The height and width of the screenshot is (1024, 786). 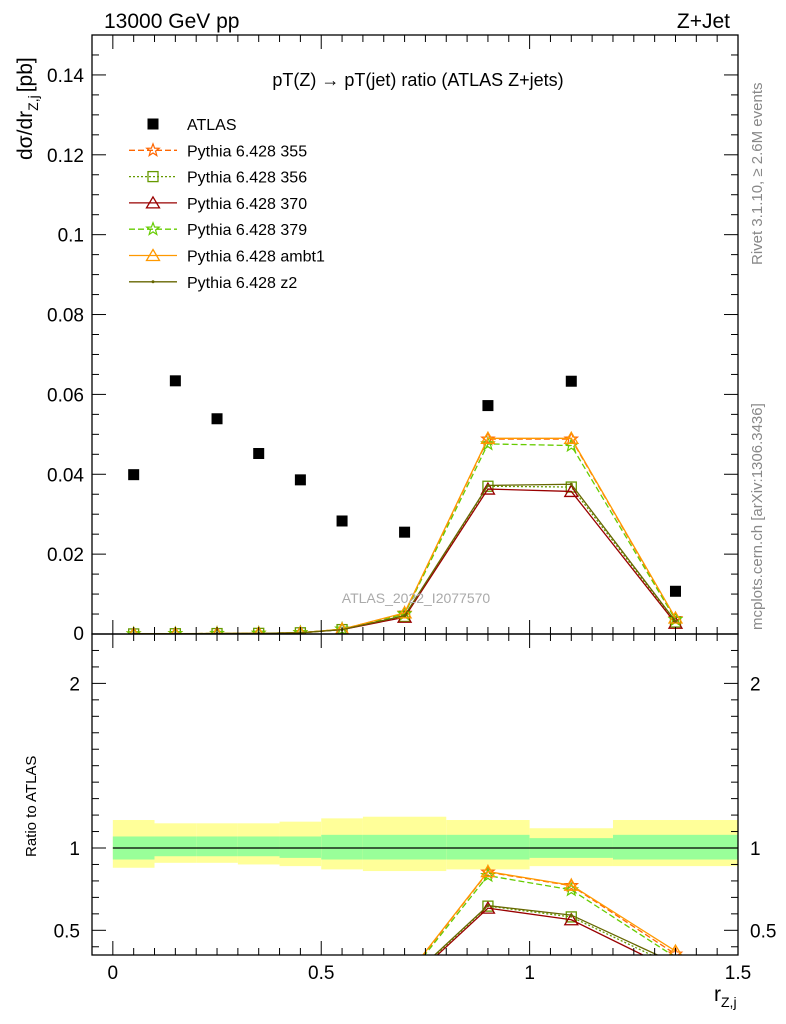 I want to click on y-axis-title-main-unit: [pb], so click(x=25, y=74).